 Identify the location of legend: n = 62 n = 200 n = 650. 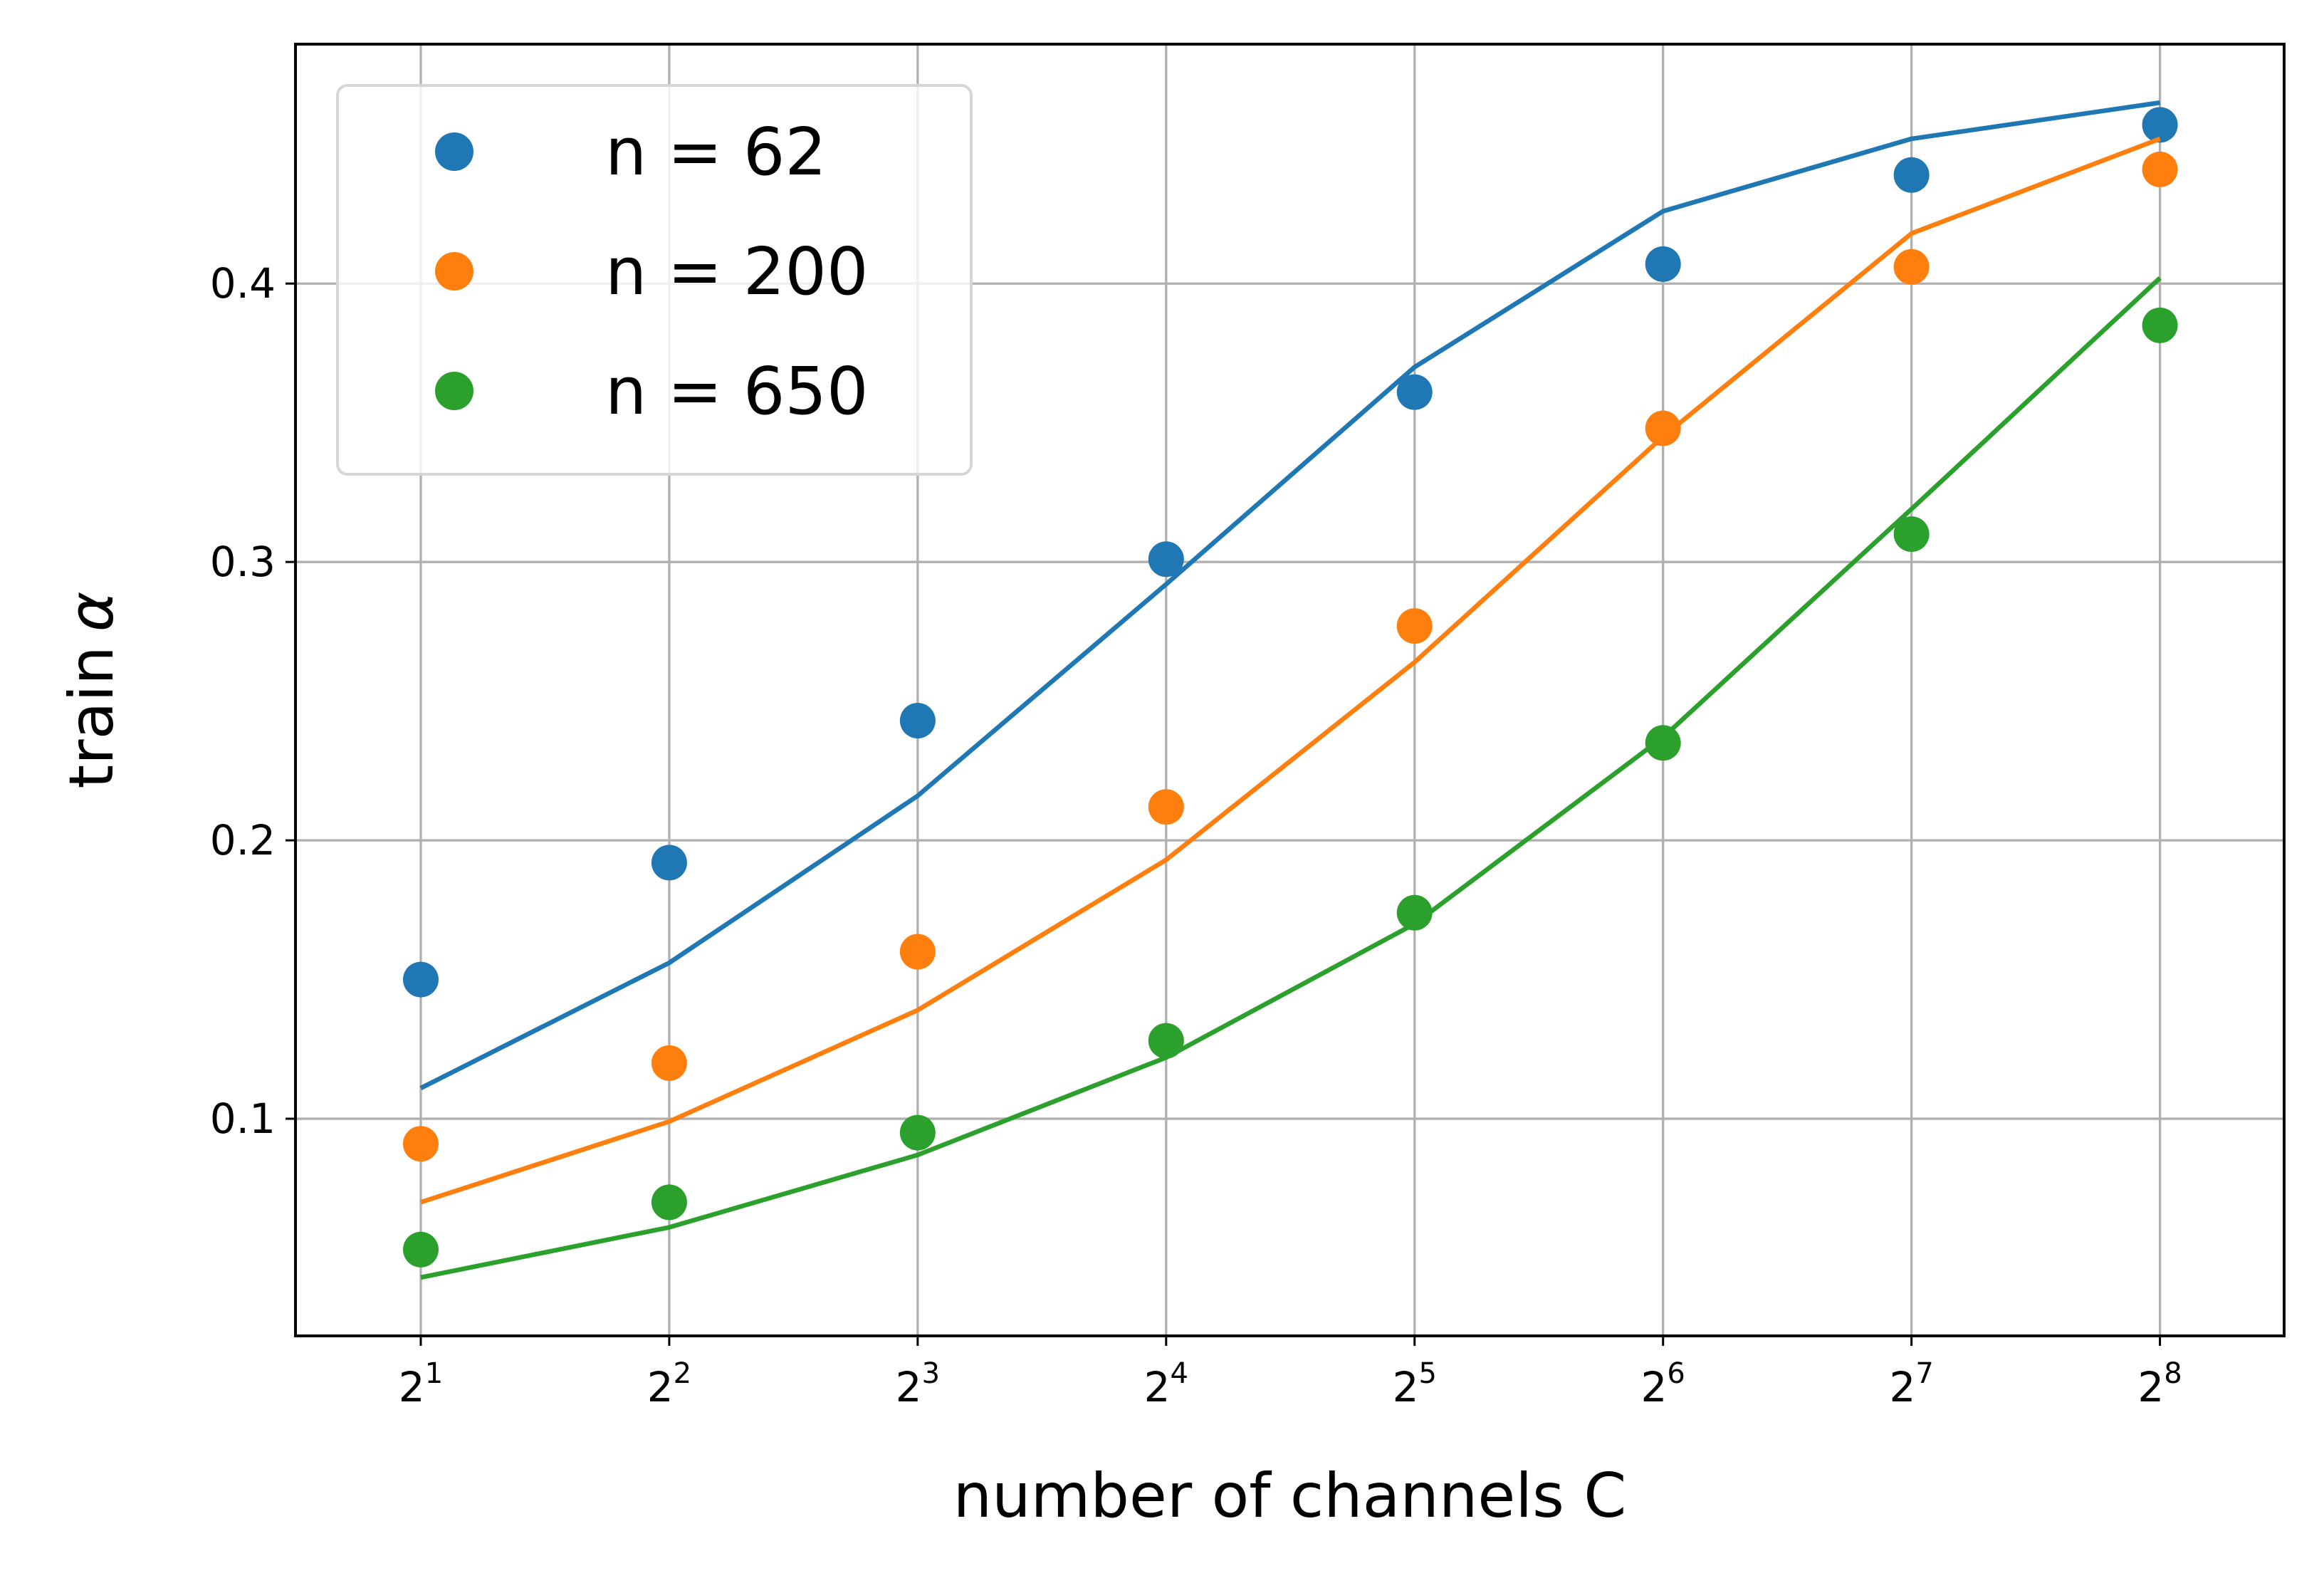
(654, 280).